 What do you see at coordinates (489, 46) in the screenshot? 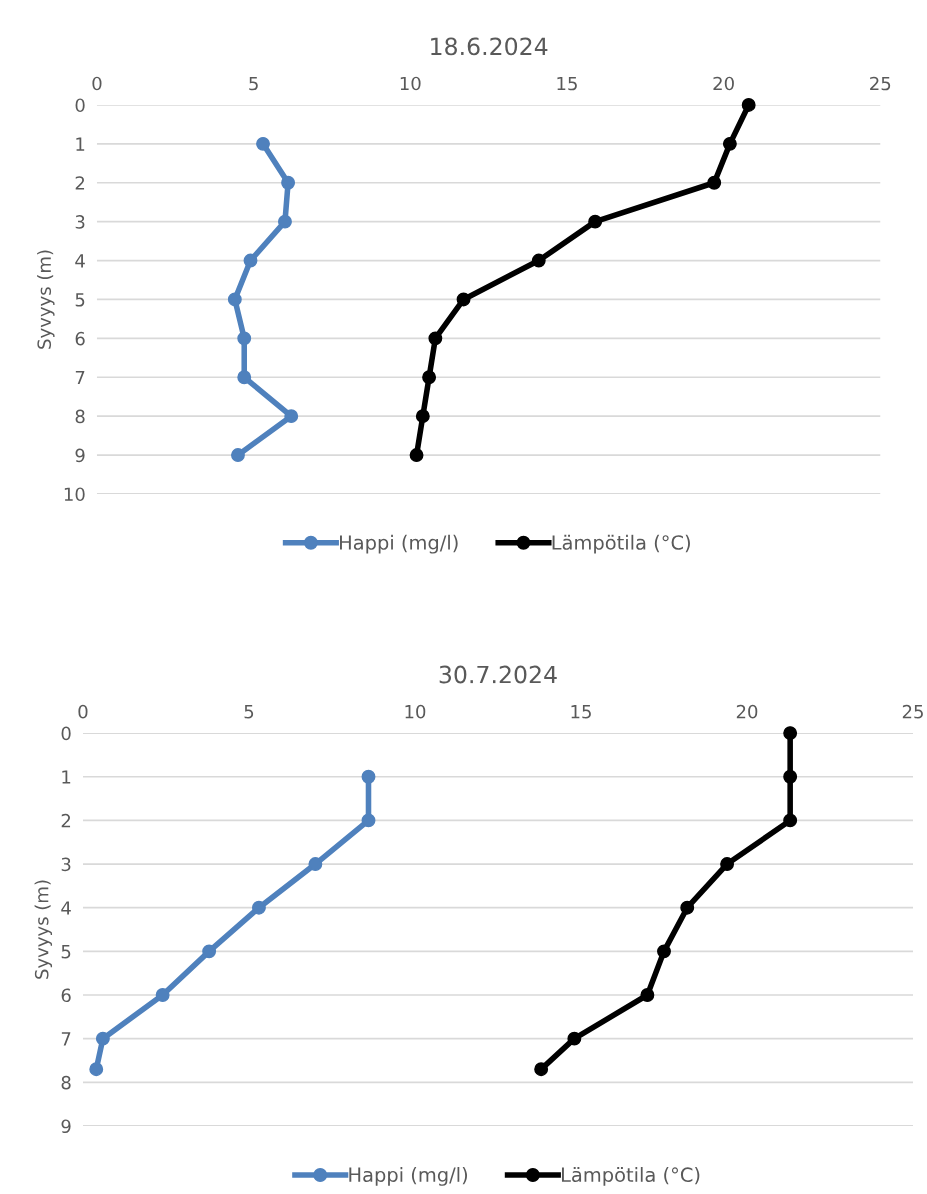
I see `chart-title: 18.6.2024` at bounding box center [489, 46].